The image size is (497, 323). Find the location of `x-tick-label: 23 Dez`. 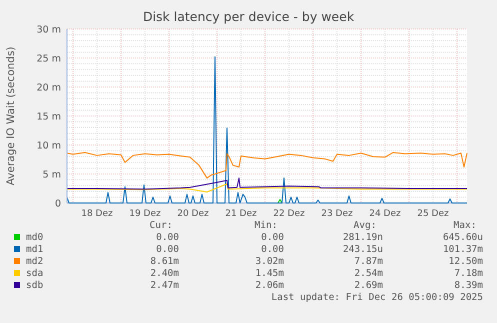

x-tick-label: 23 Dez is located at coordinates (337, 214).